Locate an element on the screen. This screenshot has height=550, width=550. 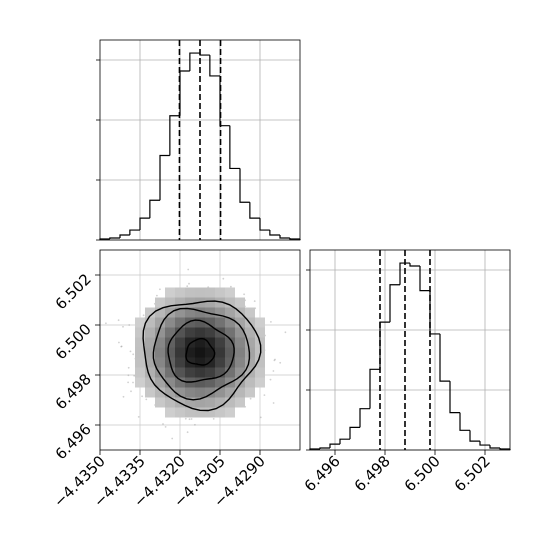
contour-lines is located at coordinates (202, 356).